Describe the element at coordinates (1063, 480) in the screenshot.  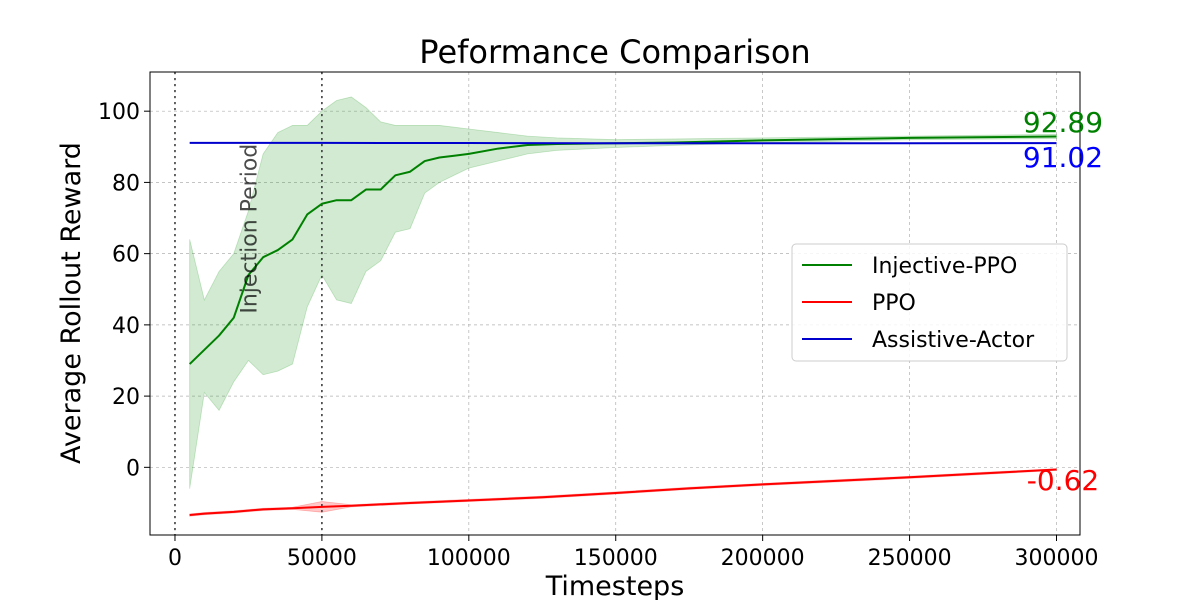
I see `ppo-end-value-label: -0.62` at that location.